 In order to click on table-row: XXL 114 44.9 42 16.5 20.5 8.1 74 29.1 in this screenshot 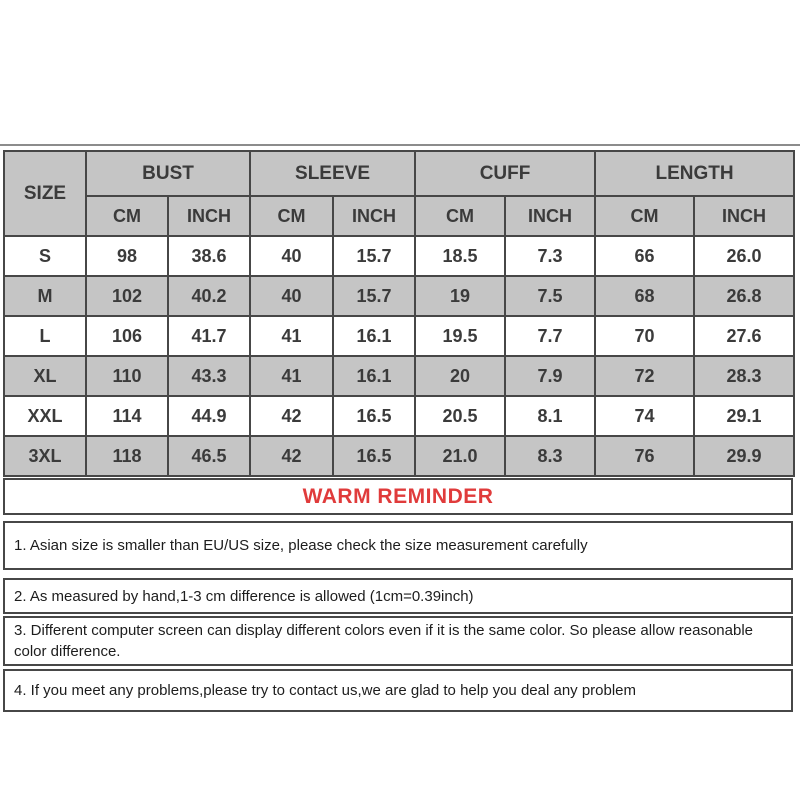, I will do `click(399, 416)`.